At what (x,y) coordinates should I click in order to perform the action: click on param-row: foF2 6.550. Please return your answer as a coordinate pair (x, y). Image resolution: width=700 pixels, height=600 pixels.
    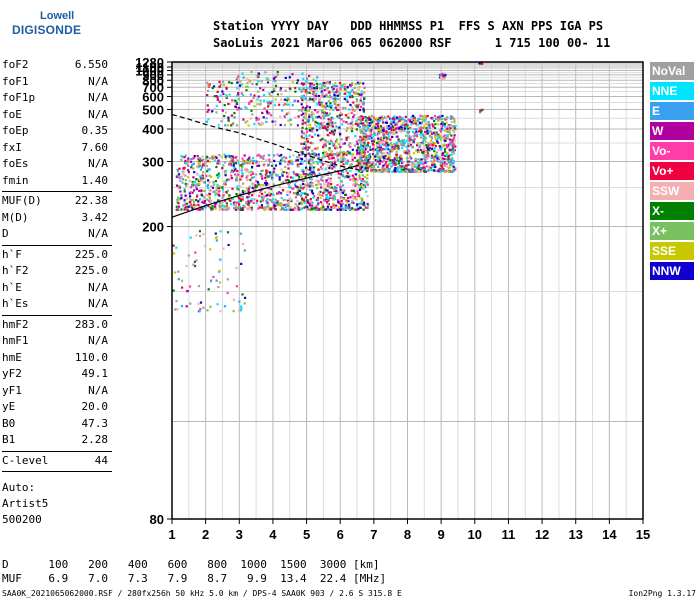
    Looking at the image, I should click on (55, 65).